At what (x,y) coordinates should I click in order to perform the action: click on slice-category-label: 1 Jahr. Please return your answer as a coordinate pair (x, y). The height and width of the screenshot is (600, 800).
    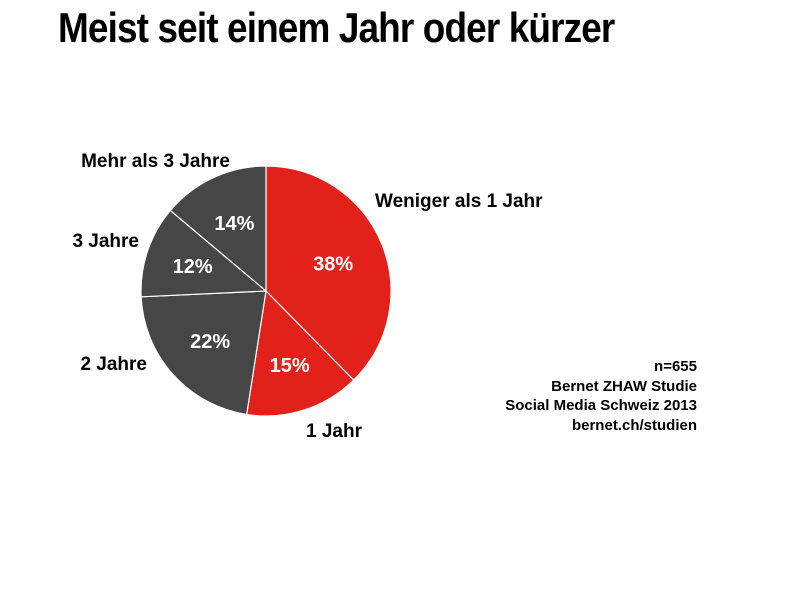
    Looking at the image, I should click on (334, 431).